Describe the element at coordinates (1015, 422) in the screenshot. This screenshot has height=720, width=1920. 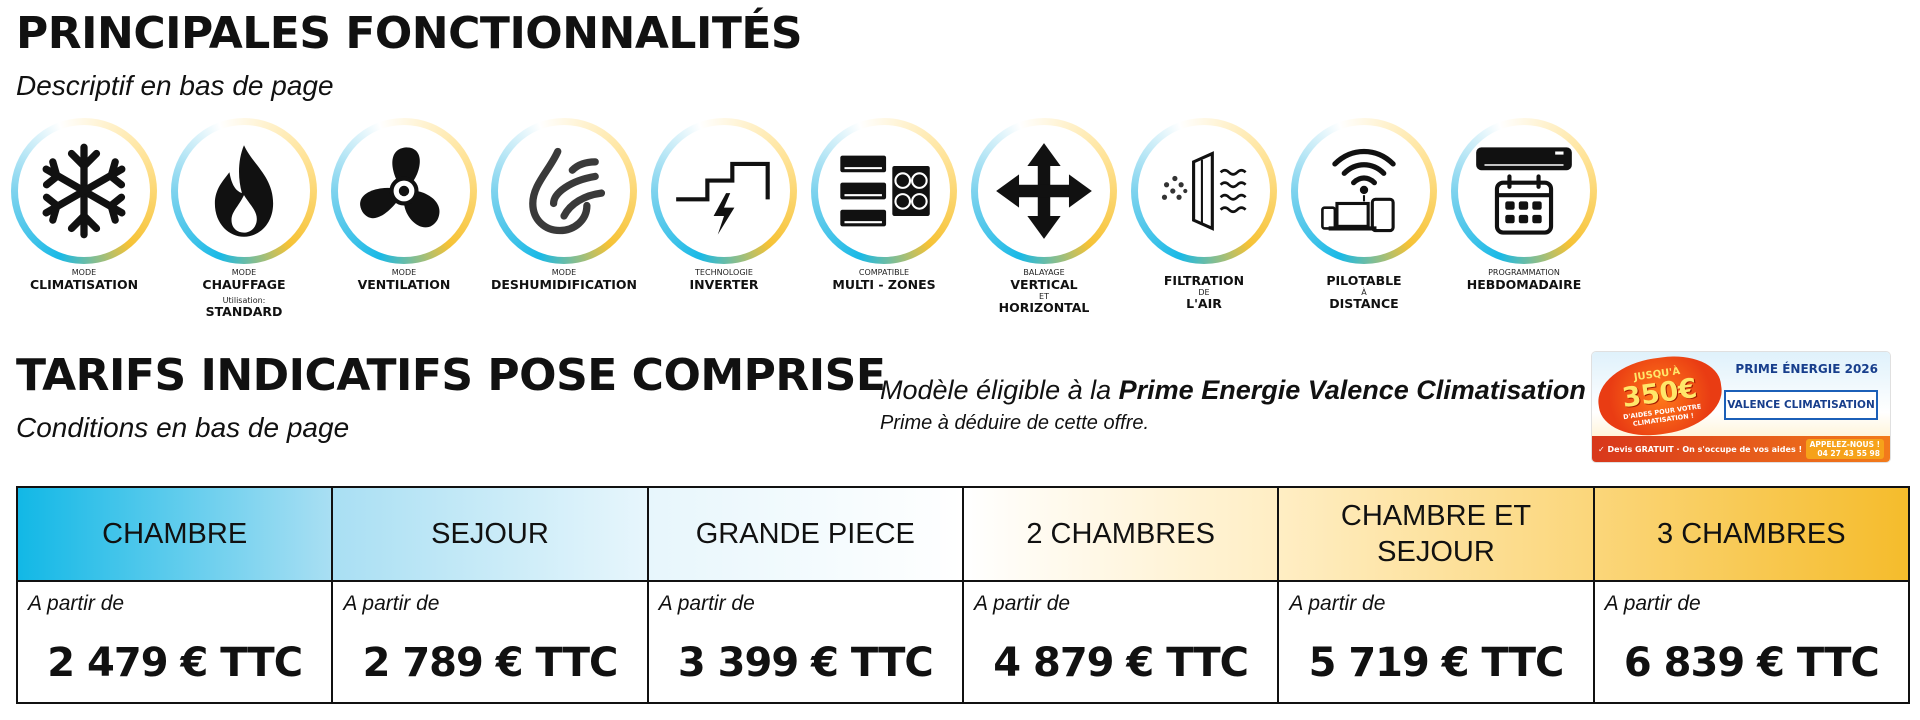
I see `prime-line2: Prime à déduire de cette offre.` at that location.